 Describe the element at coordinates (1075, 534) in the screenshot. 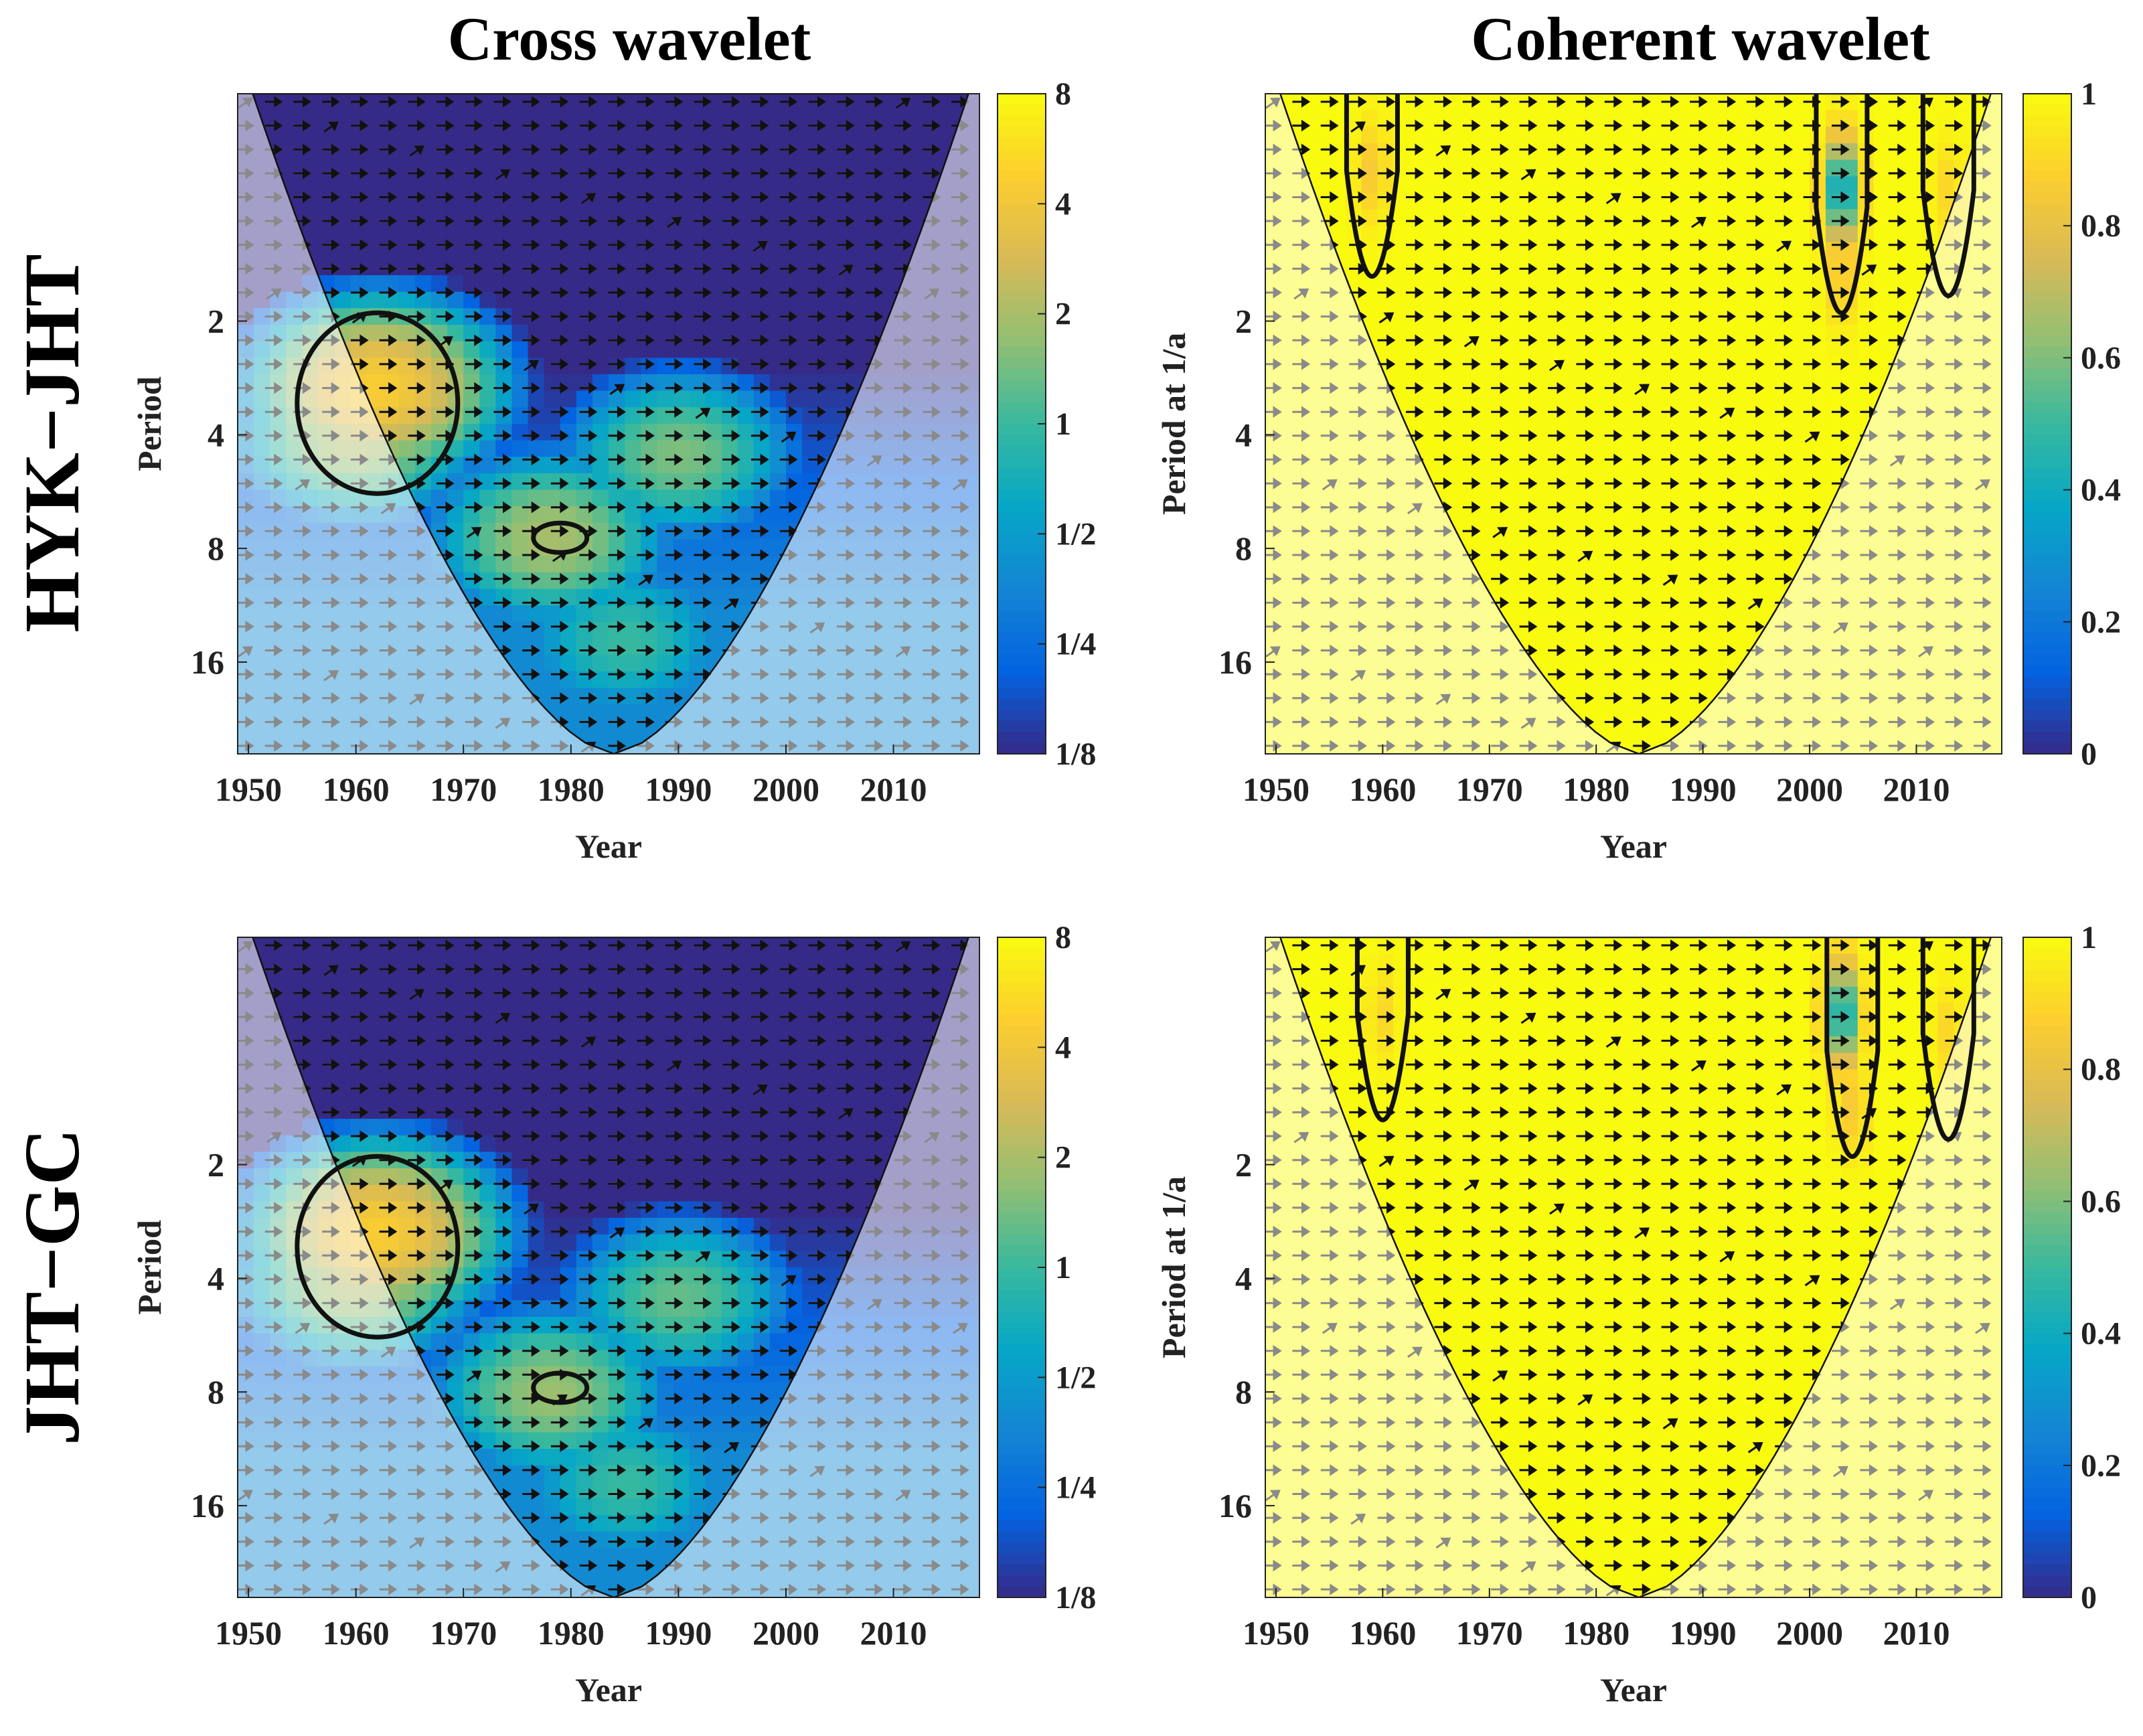

I see `colorbar-label: 1/2` at that location.